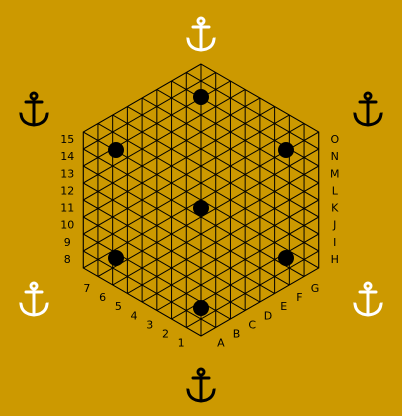 The height and width of the screenshot is (416, 402). What do you see at coordinates (286, 258) in the screenshot?
I see `stone-lower-right` at bounding box center [286, 258].